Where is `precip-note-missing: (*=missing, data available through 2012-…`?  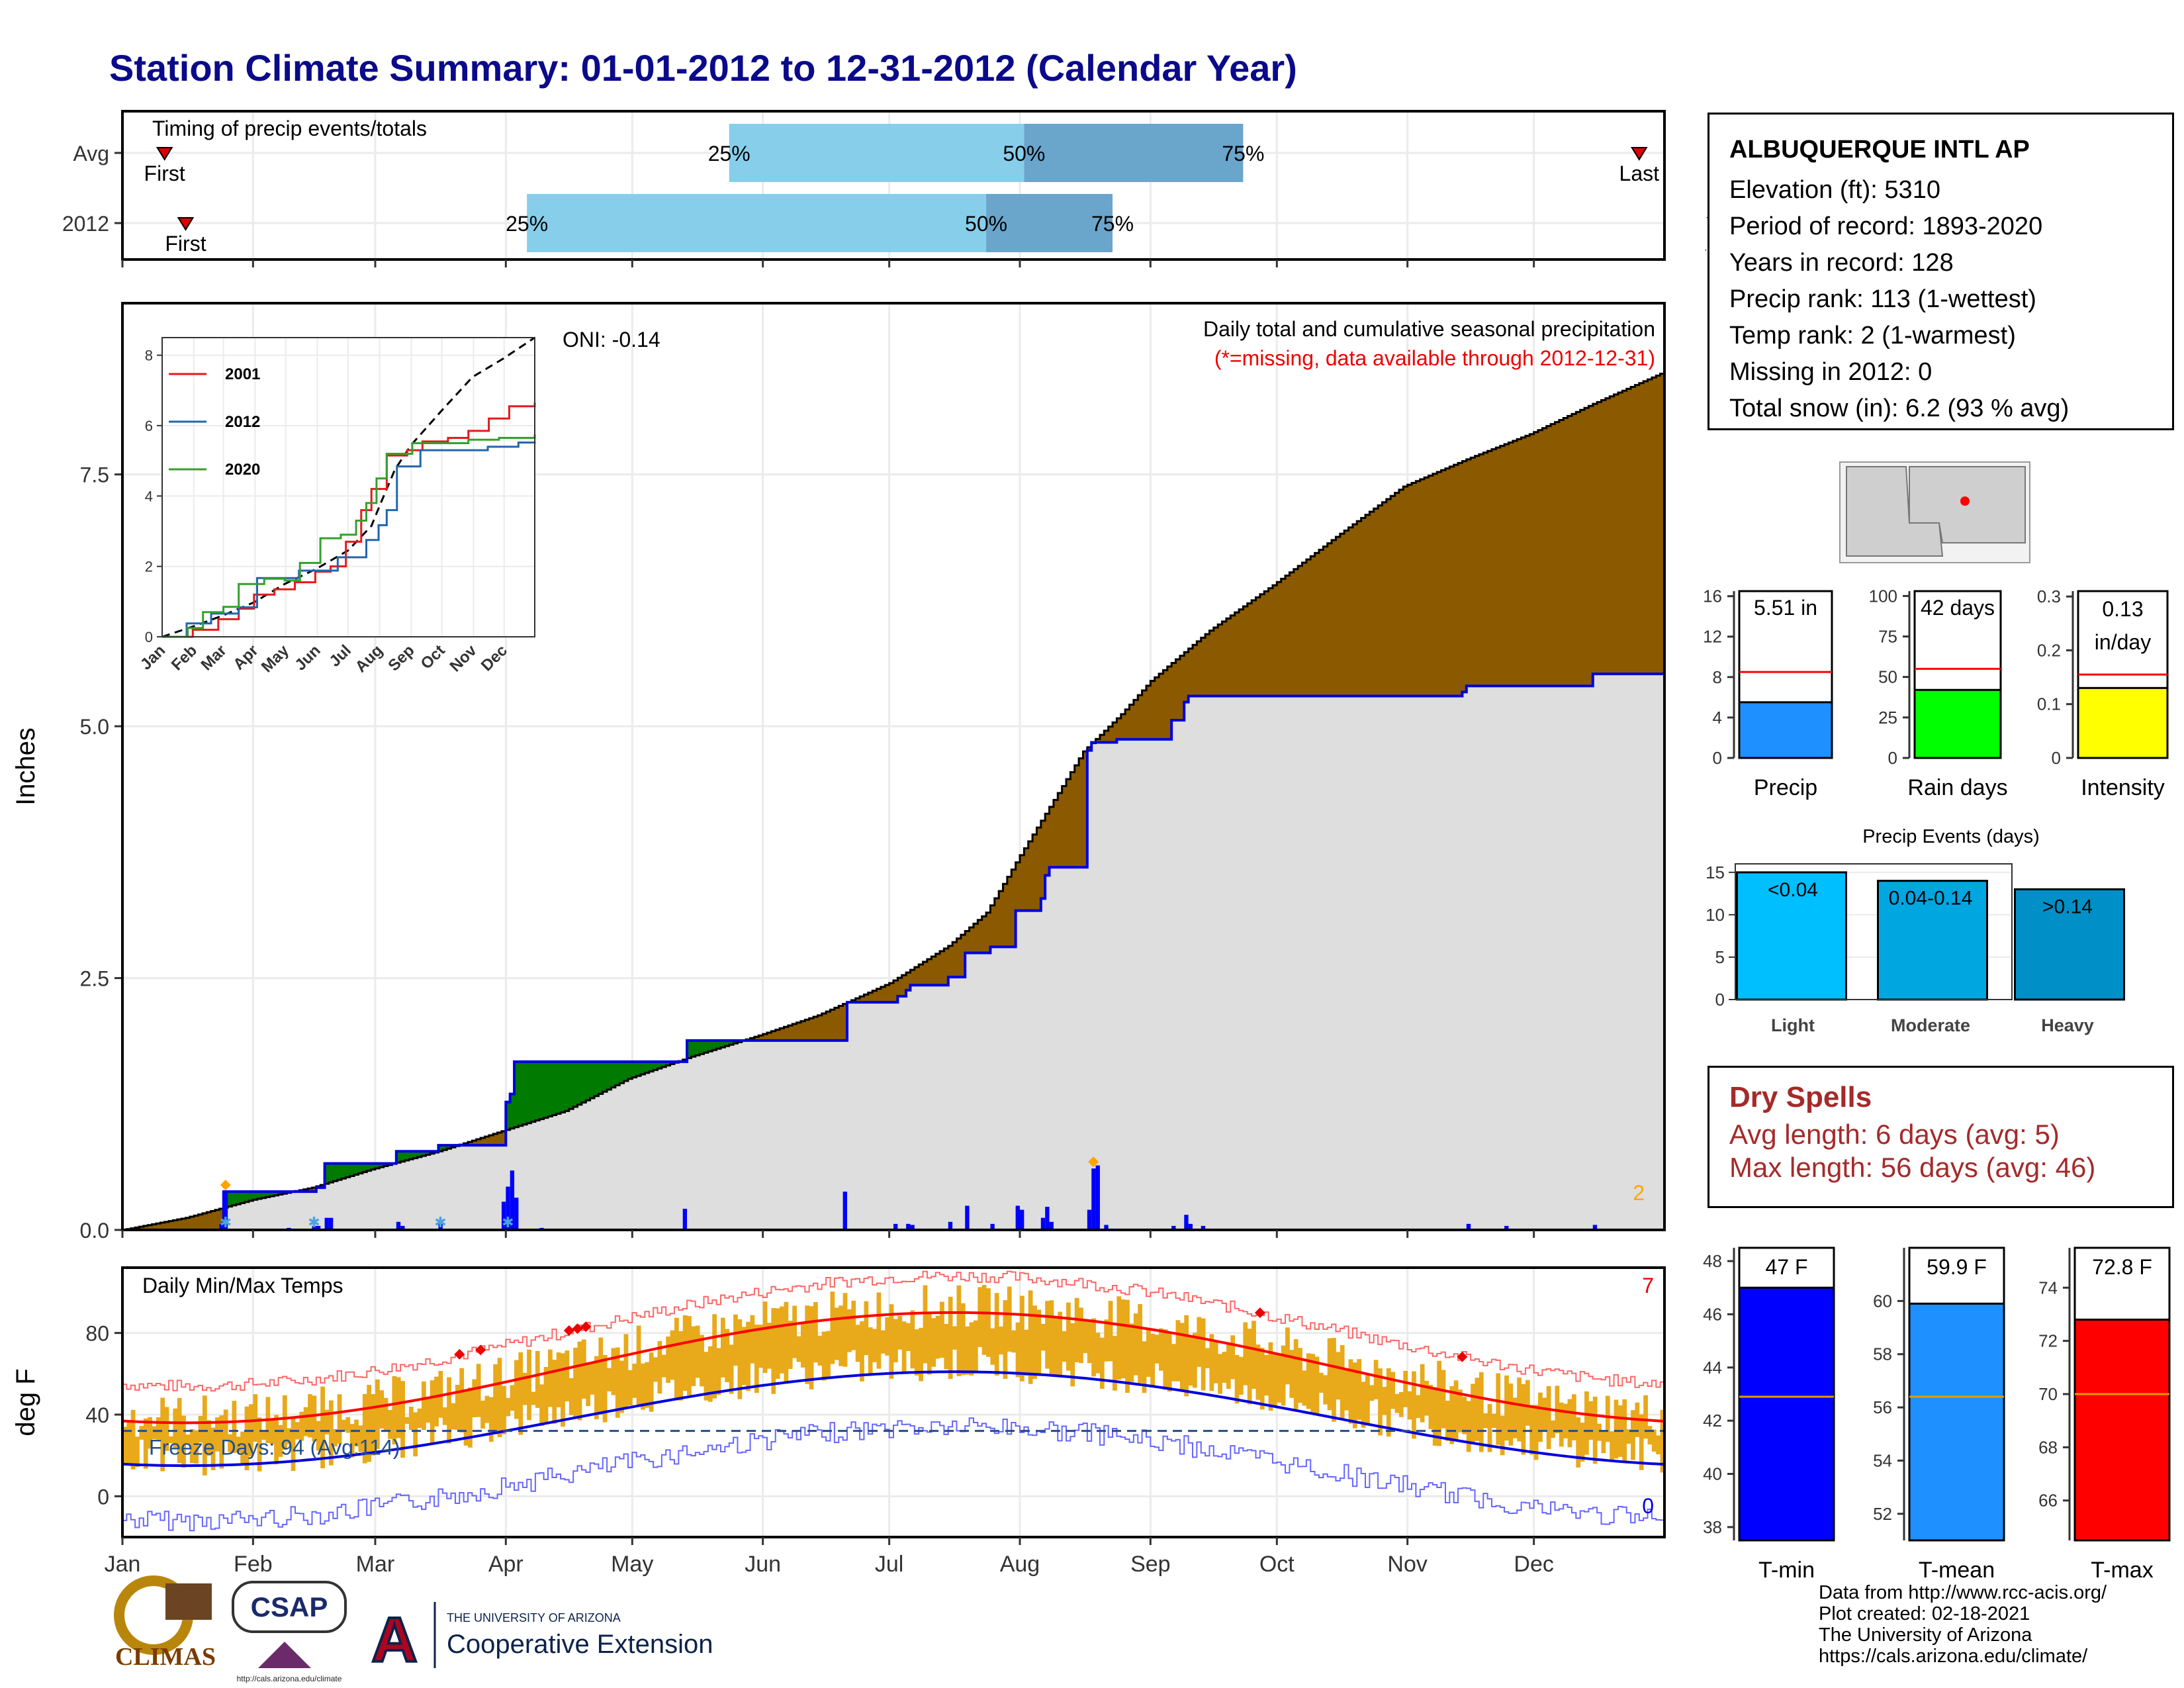
precip-note-missing: (*=missing, data available through 2012-… is located at coordinates (1434, 358).